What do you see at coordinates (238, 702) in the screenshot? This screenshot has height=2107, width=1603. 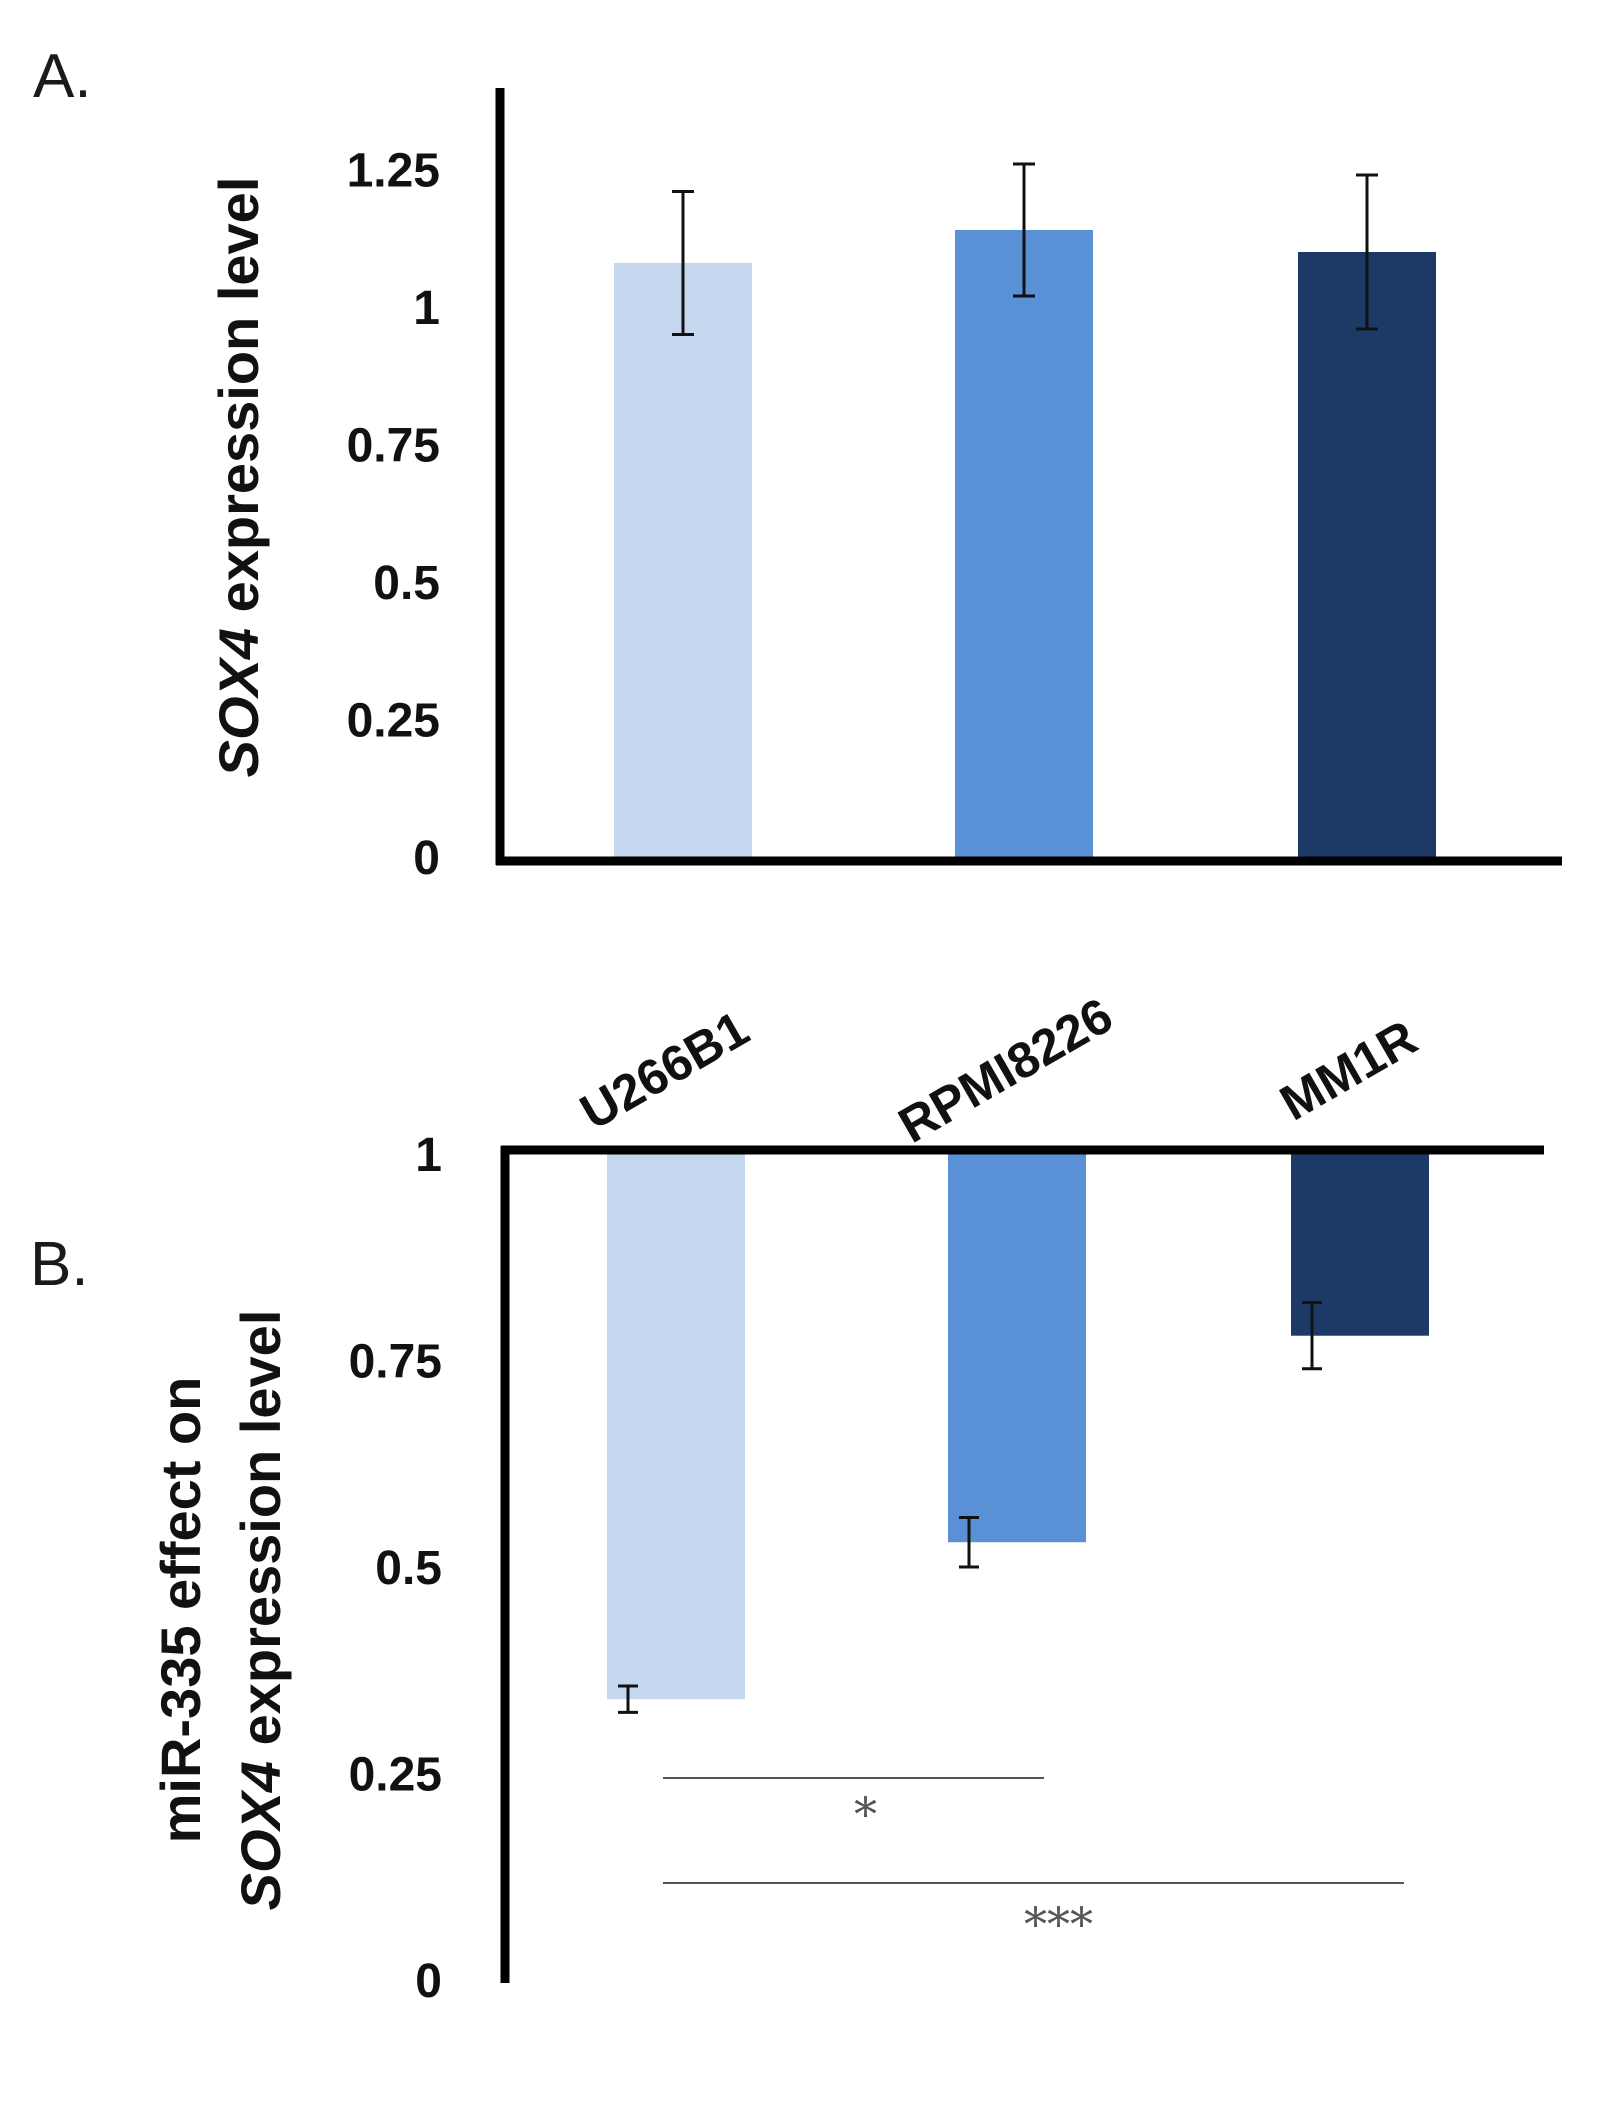 I see `panel-a-y-axis-label-gene: SOX4` at bounding box center [238, 702].